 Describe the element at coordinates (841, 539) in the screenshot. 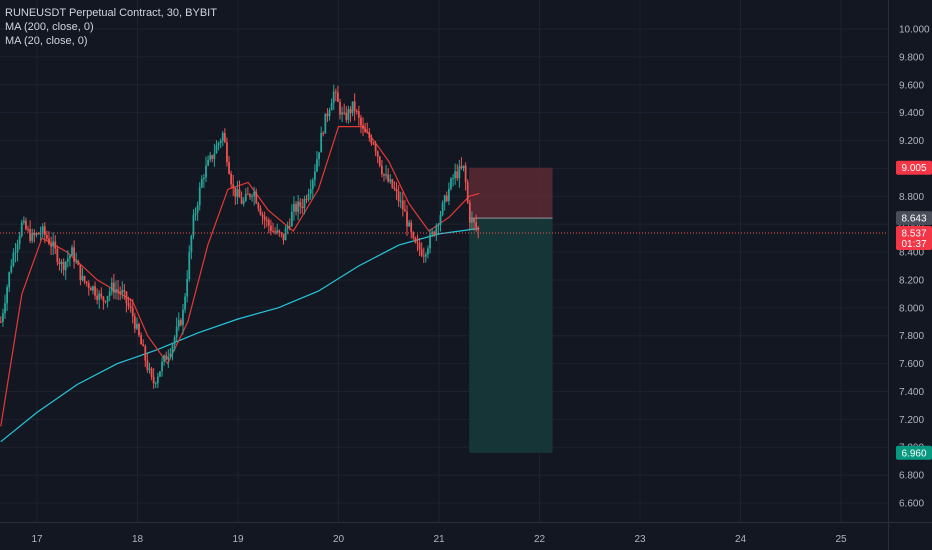

I see `time-tick-label: 25` at that location.